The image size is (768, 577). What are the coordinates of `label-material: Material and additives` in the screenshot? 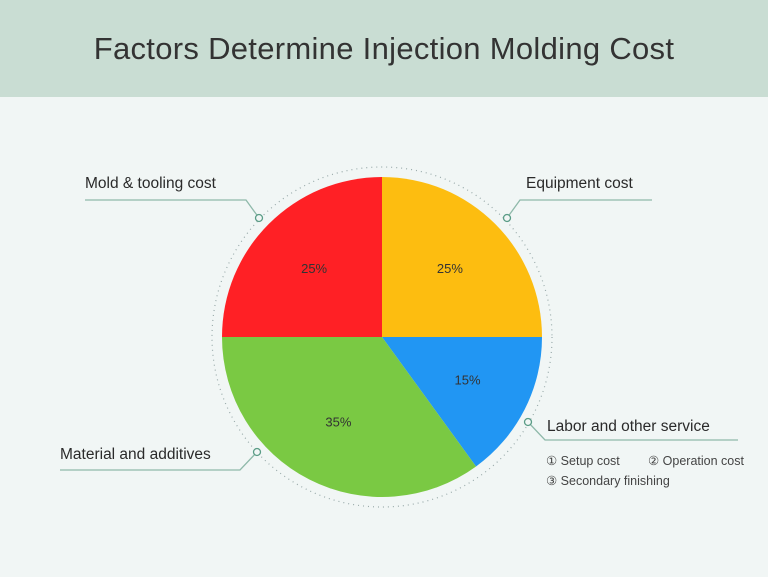 It's located at (135, 454).